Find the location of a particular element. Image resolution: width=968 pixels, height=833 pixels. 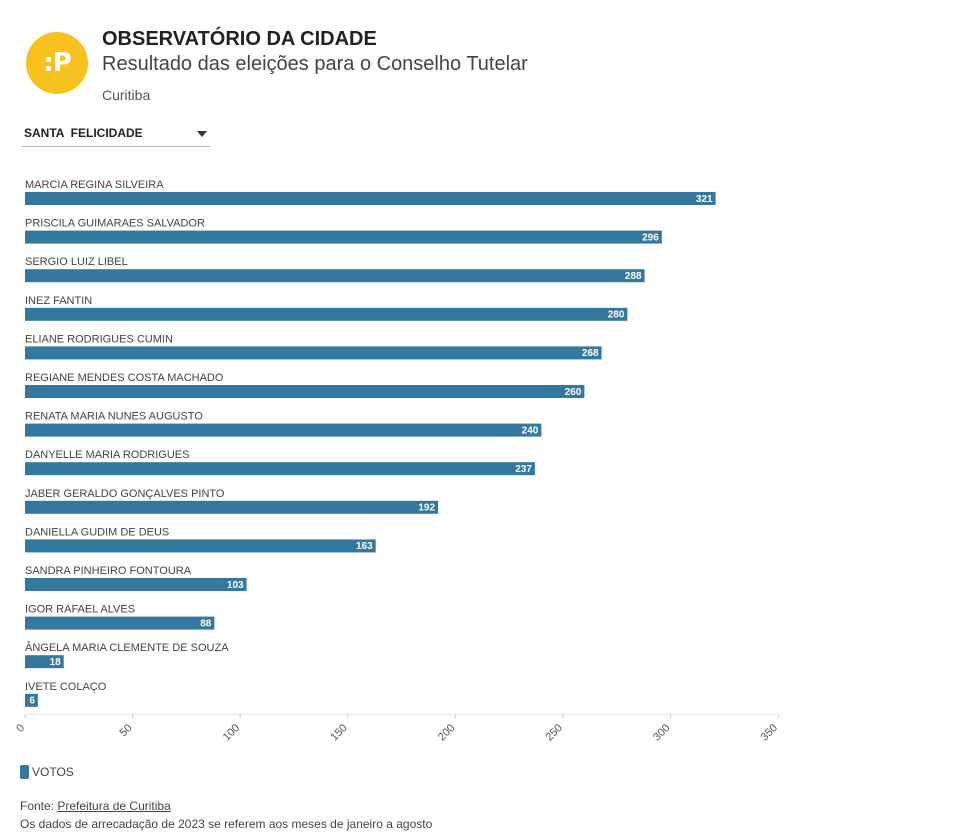

x-tick-label: 350 is located at coordinates (769, 732).